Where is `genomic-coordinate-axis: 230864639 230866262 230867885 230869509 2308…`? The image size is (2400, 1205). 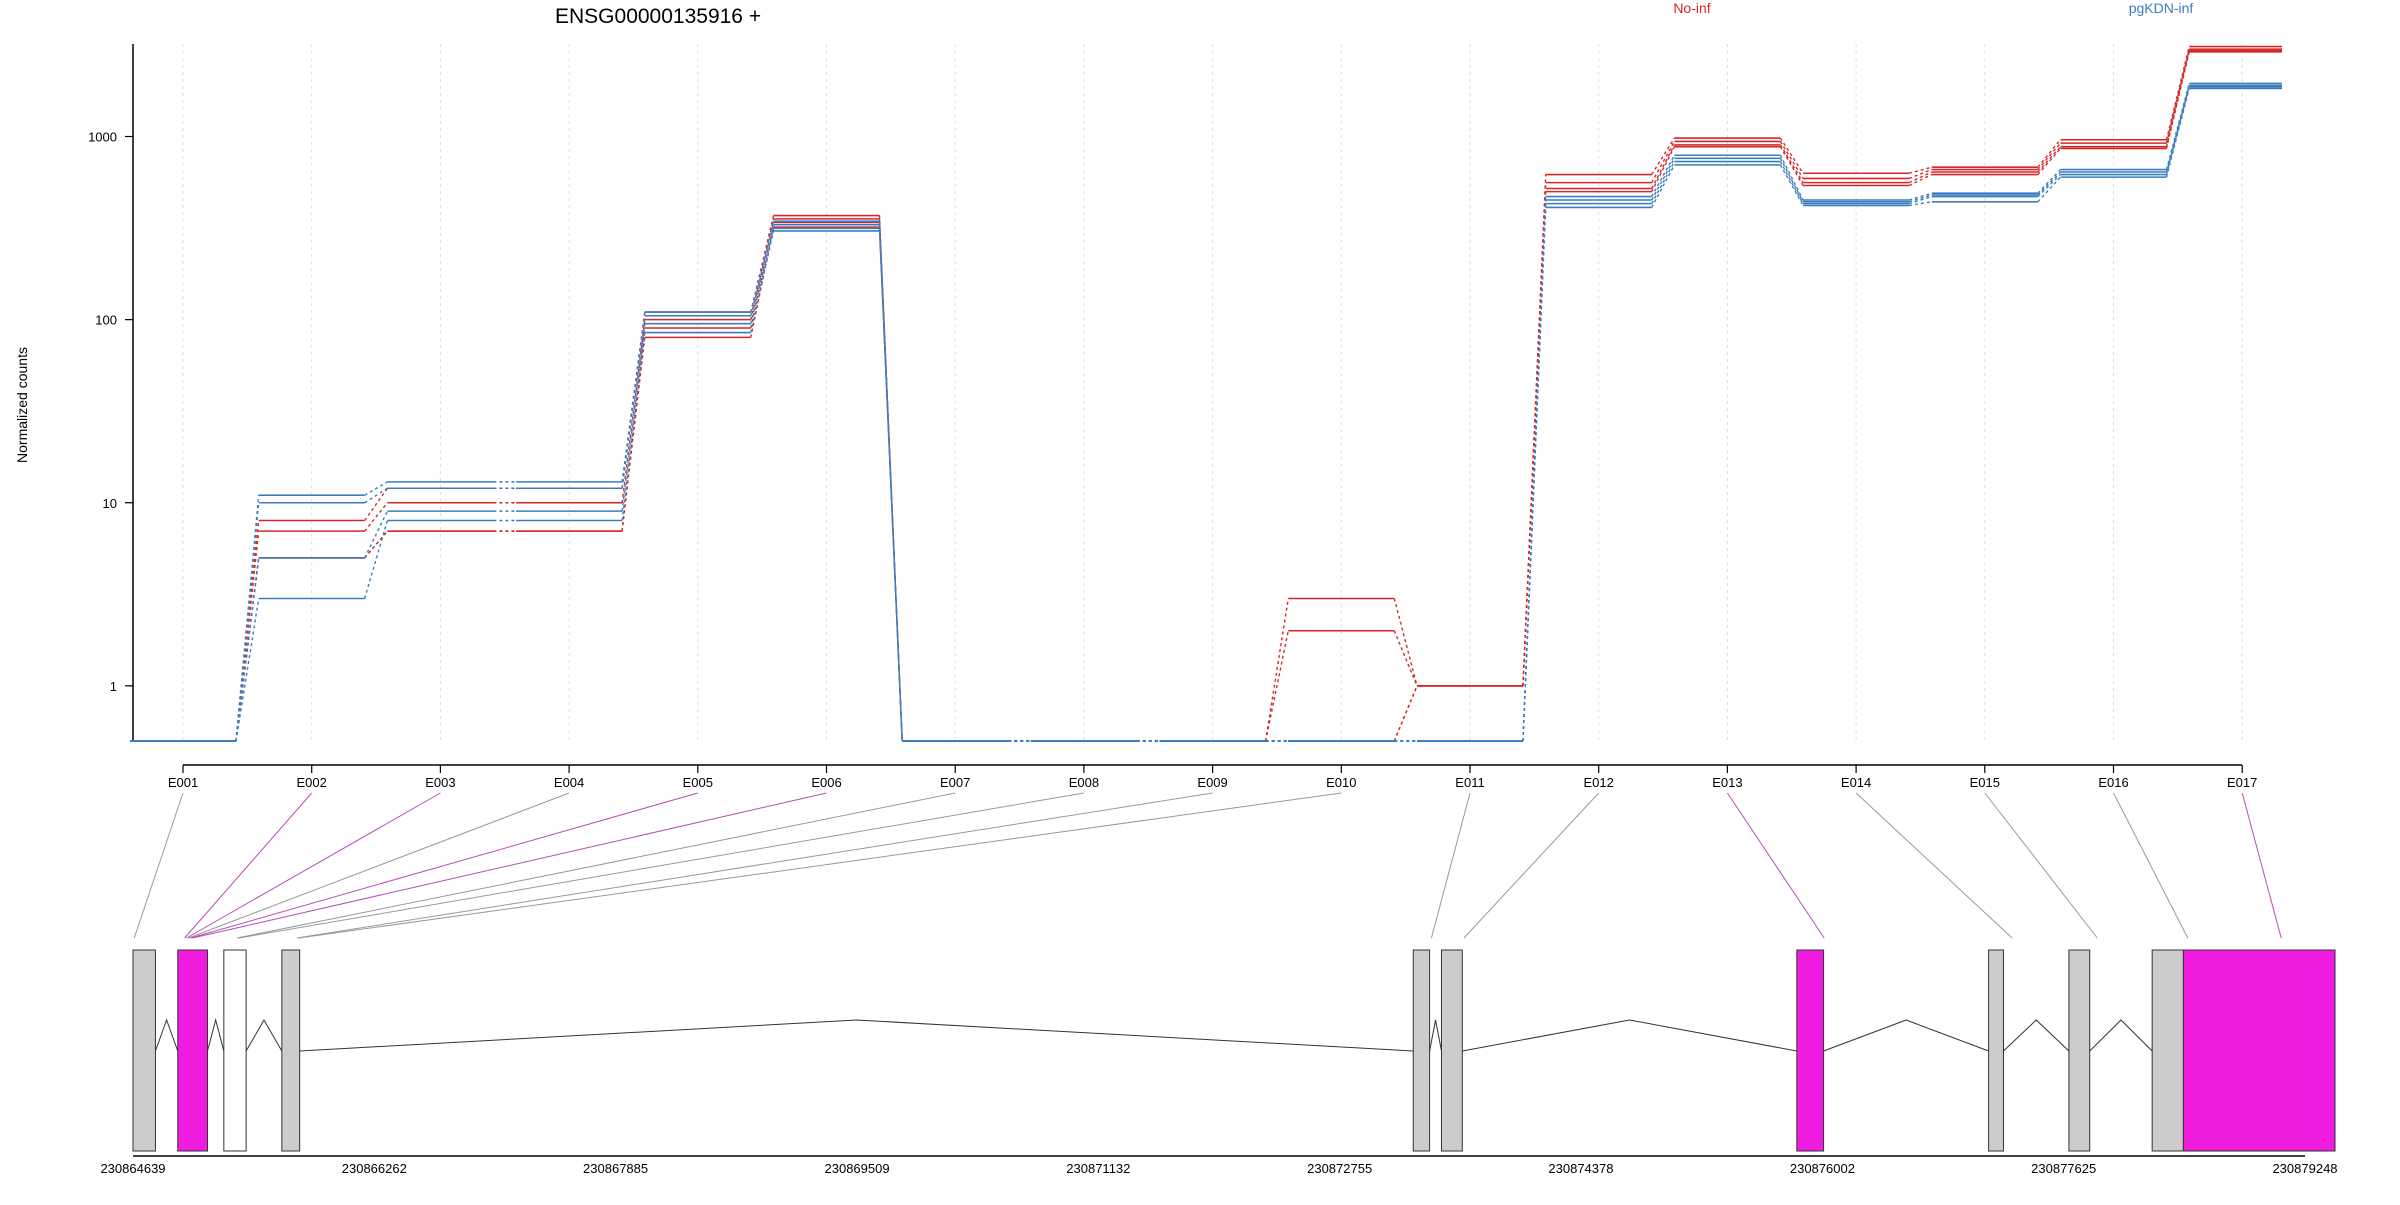
genomic-coordinate-axis: 230864639 230866262 230867885 230869509 2308… is located at coordinates (1219, 1165).